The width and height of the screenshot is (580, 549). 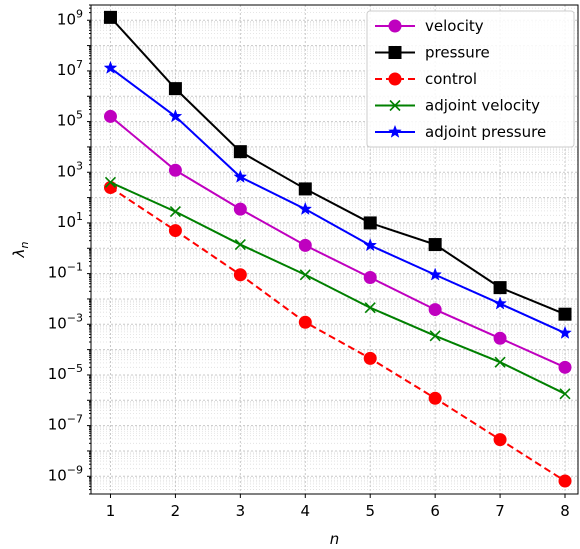 I want to click on y-tick-label: 10⁻¹, so click(x=65, y=271).